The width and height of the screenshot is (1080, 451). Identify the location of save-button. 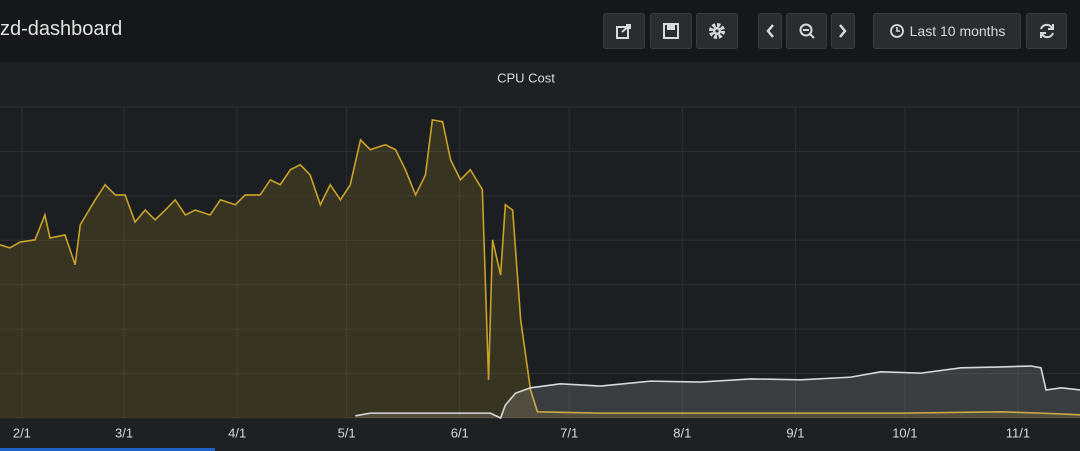
(671, 31).